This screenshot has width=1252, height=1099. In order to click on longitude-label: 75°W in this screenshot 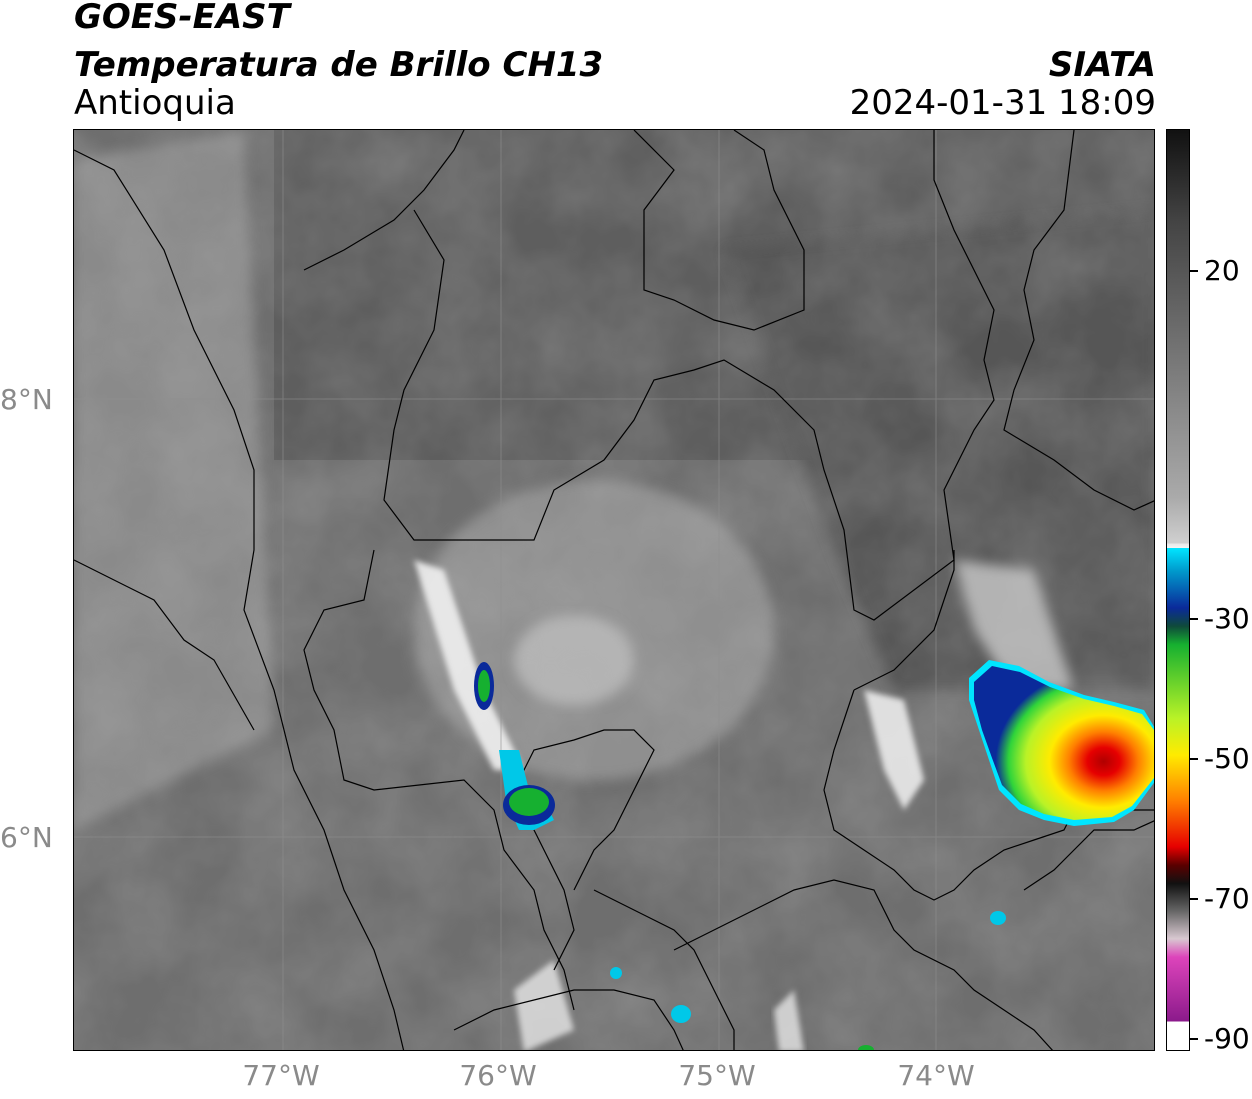, I will do `click(717, 1075)`.